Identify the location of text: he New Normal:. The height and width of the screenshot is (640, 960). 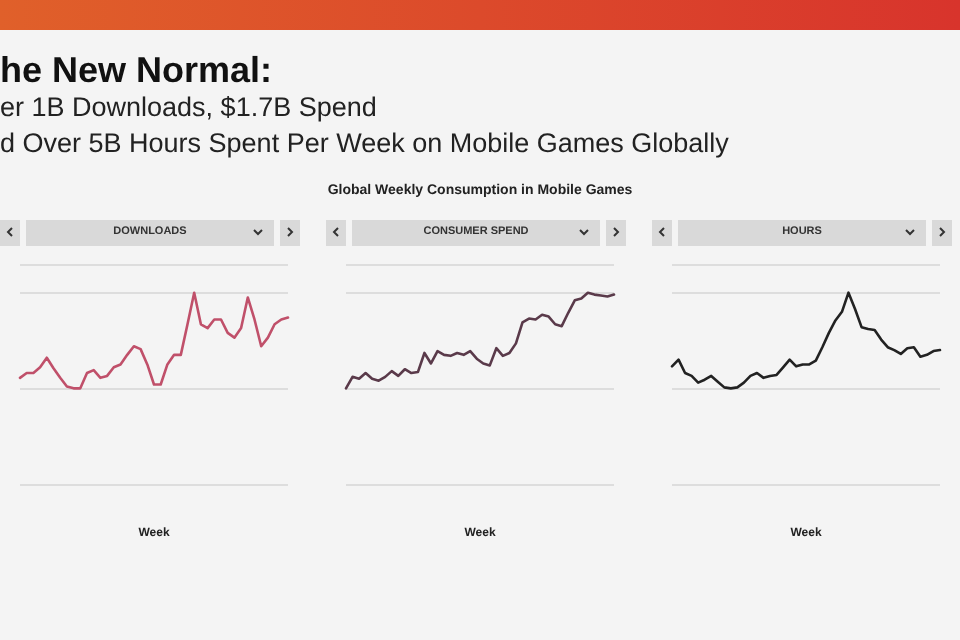
(136, 71).